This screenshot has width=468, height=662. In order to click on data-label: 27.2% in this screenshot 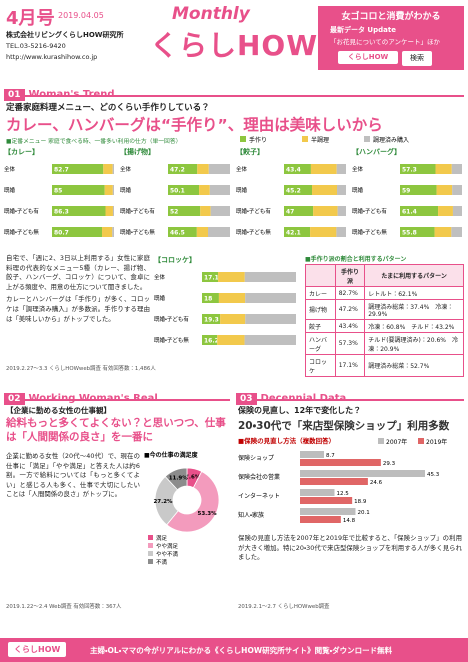, I will do `click(163, 502)`.